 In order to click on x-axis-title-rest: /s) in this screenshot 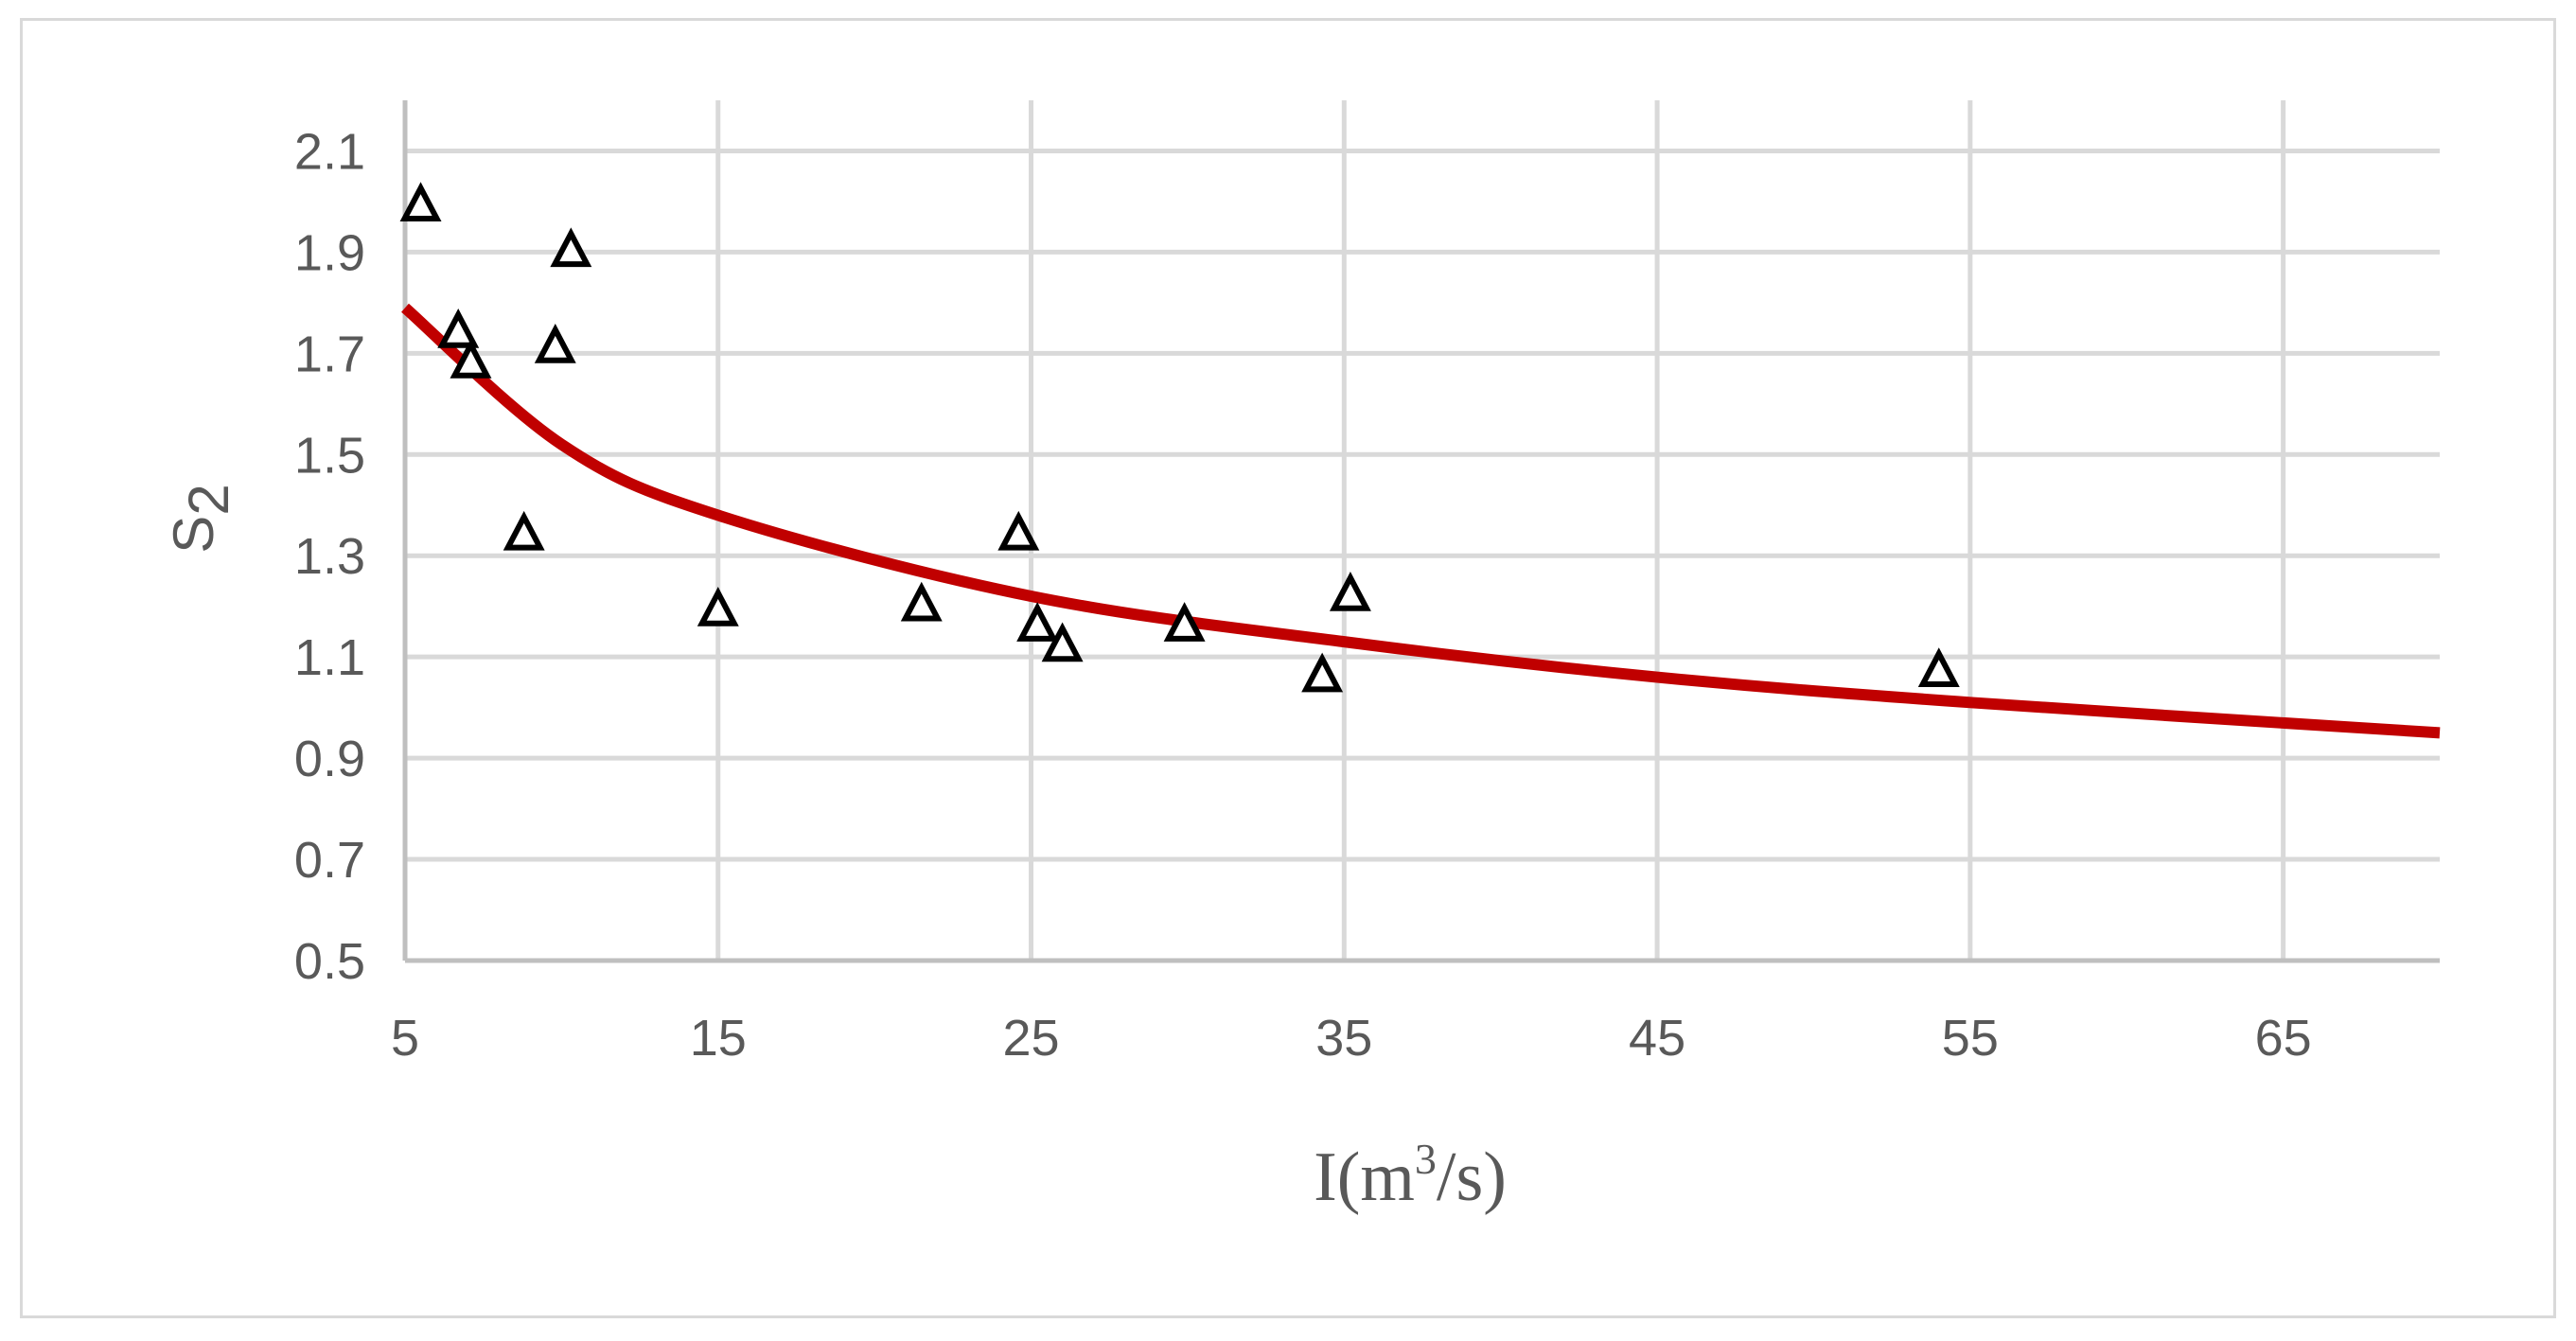, I will do `click(1472, 1177)`.